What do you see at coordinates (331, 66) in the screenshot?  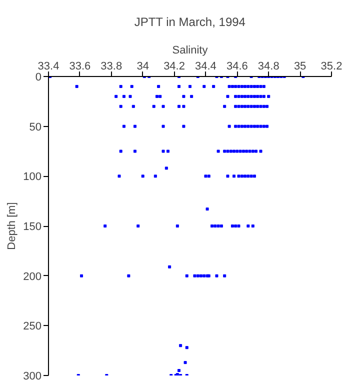 I see `x-tick-label: 35.2` at bounding box center [331, 66].